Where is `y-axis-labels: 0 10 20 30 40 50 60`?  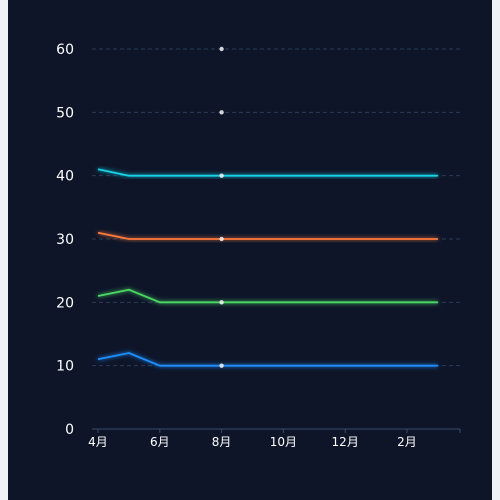 y-axis-labels: 0 10 20 30 40 50 60 is located at coordinates (65, 240).